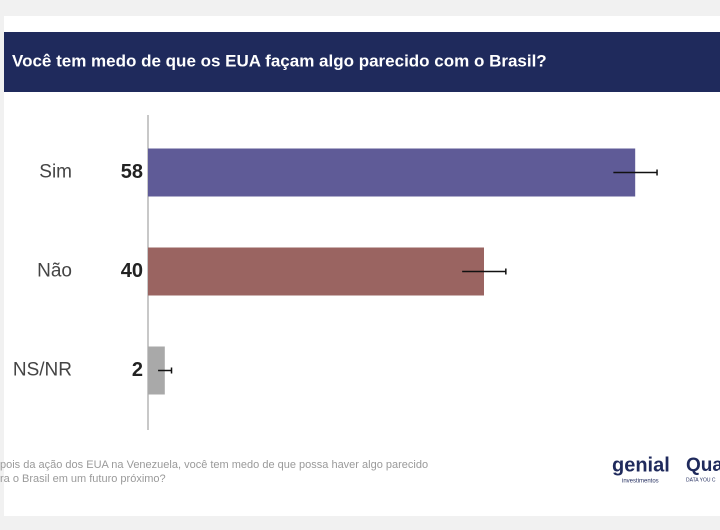 The image size is (720, 530). I want to click on logo: genial, so click(641, 465).